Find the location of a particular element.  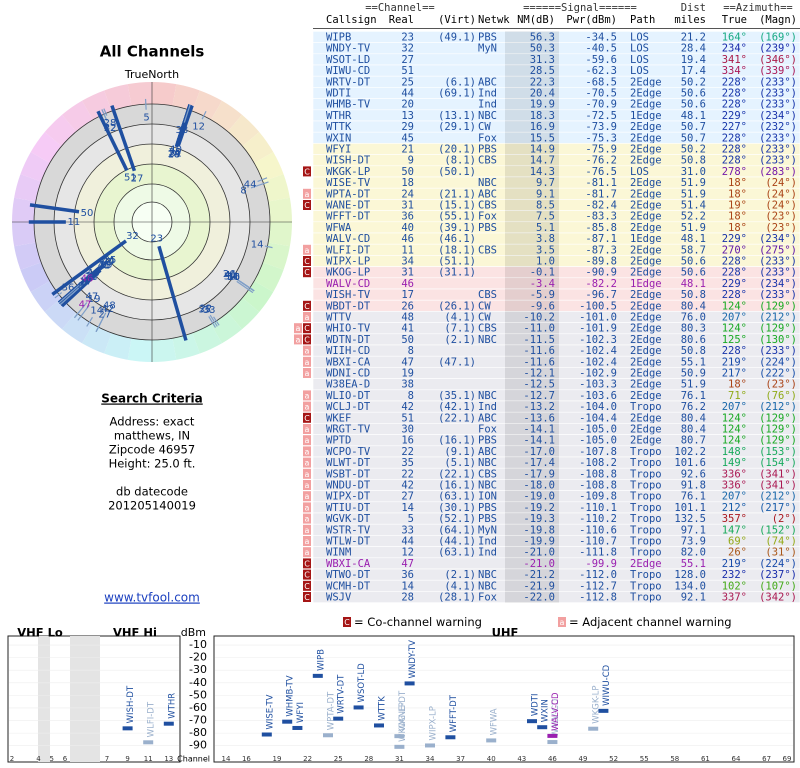

table-cell: 1Edge is located at coordinates (646, 239).